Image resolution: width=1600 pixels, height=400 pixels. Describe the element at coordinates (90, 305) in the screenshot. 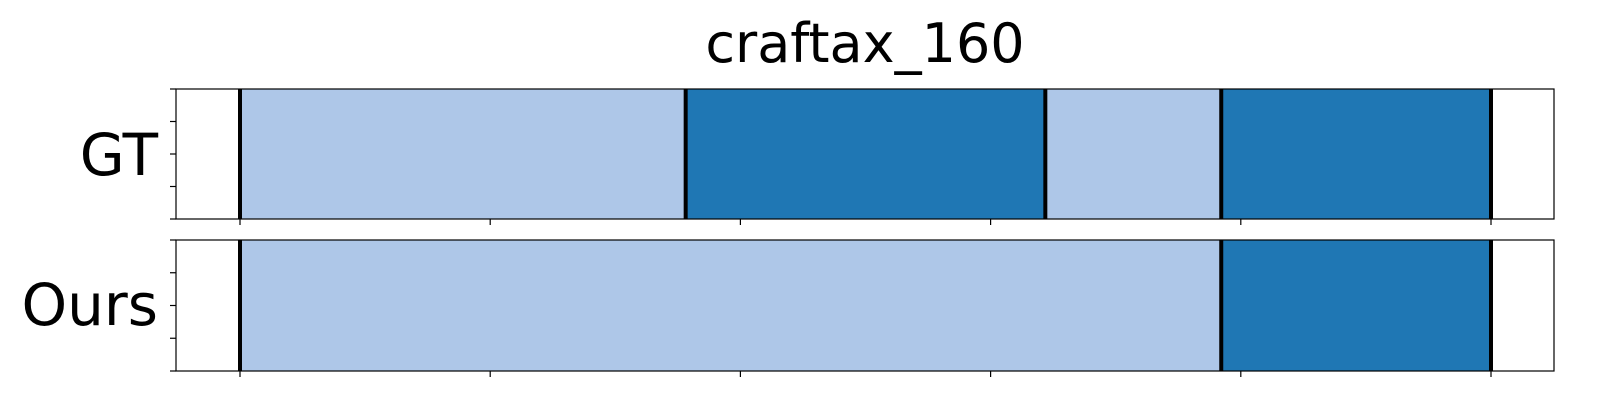

I see `row-label: Ours` at that location.